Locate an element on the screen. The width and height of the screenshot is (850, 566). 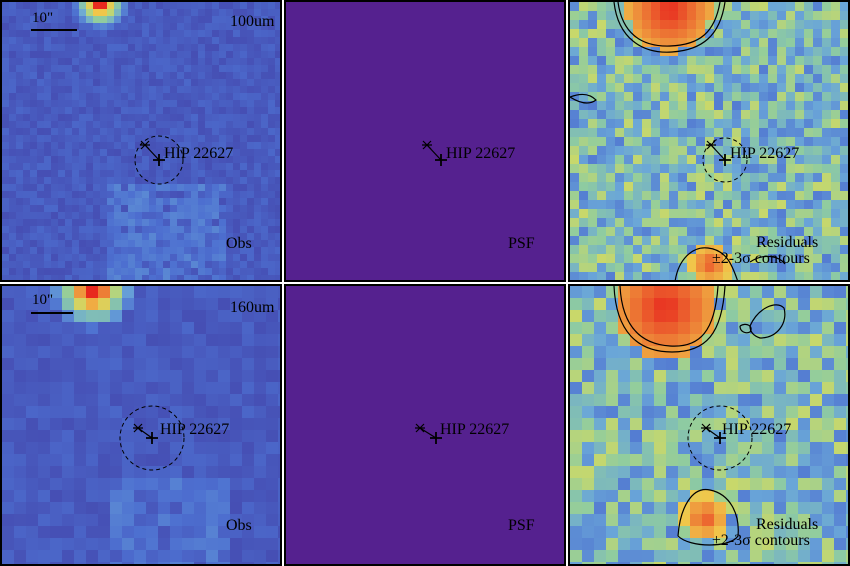
band-label: 100um is located at coordinates (252, 21).